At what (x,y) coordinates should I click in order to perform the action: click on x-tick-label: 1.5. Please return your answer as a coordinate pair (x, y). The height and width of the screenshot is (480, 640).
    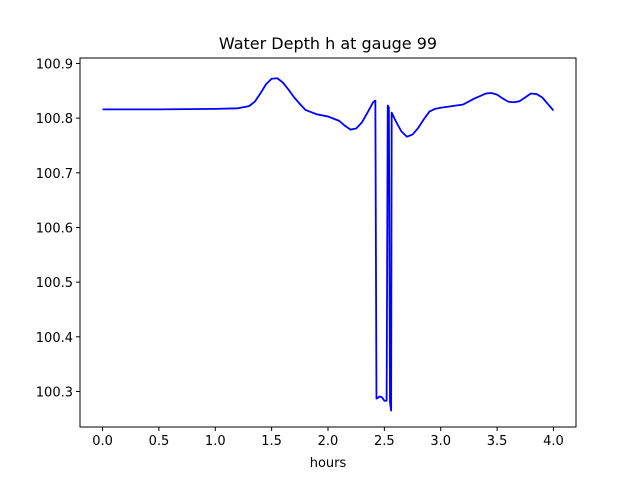
    Looking at the image, I should click on (271, 441).